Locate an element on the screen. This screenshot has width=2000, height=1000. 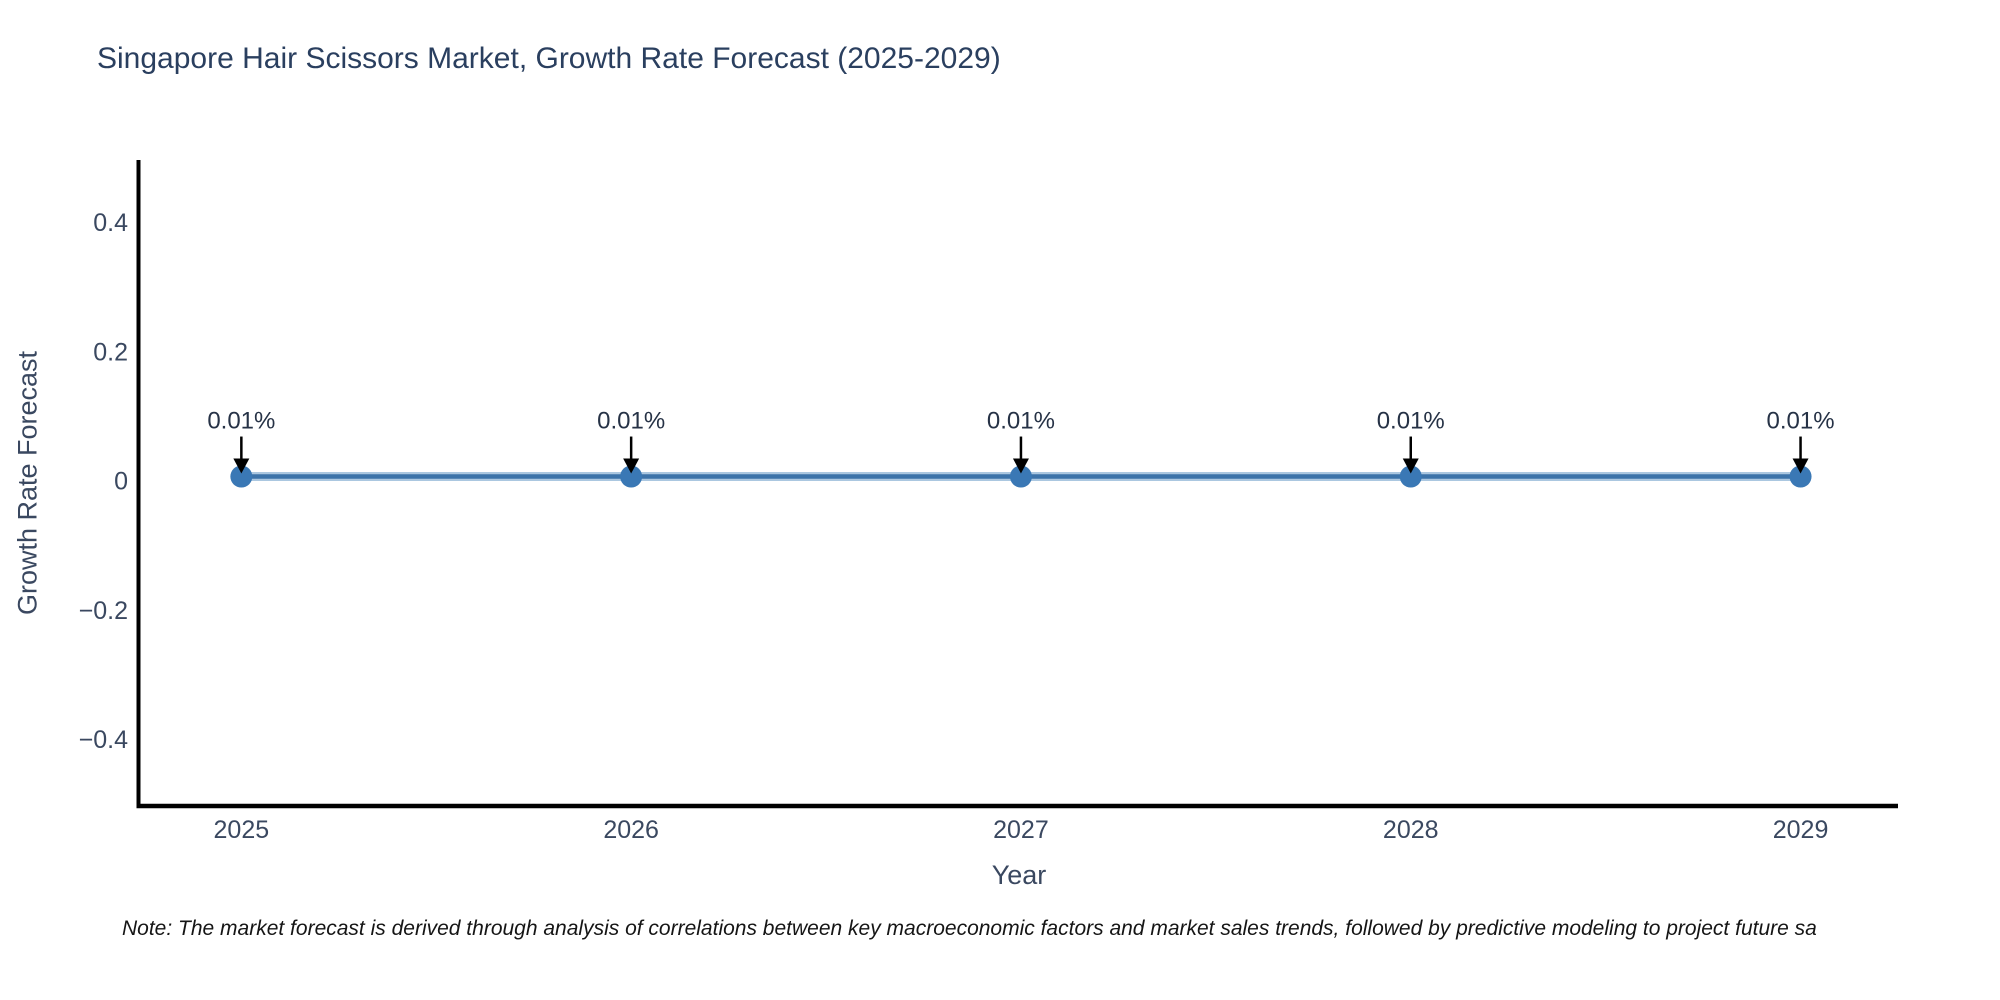
x-tick-label: 2025 is located at coordinates (242, 830).